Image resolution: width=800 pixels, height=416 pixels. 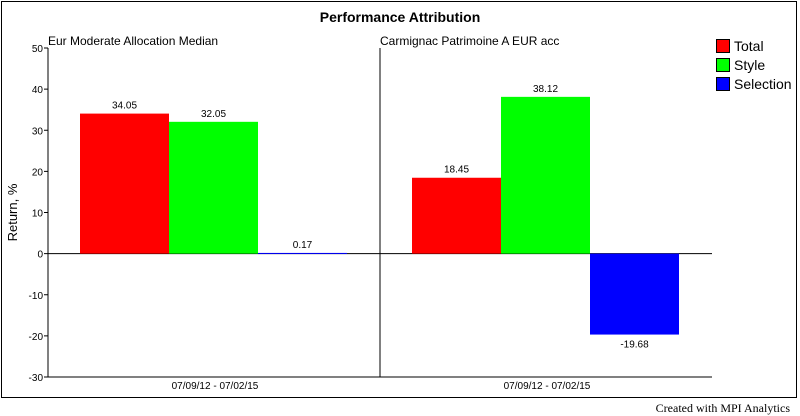 I want to click on legend-label-total: Total, so click(x=749, y=45).